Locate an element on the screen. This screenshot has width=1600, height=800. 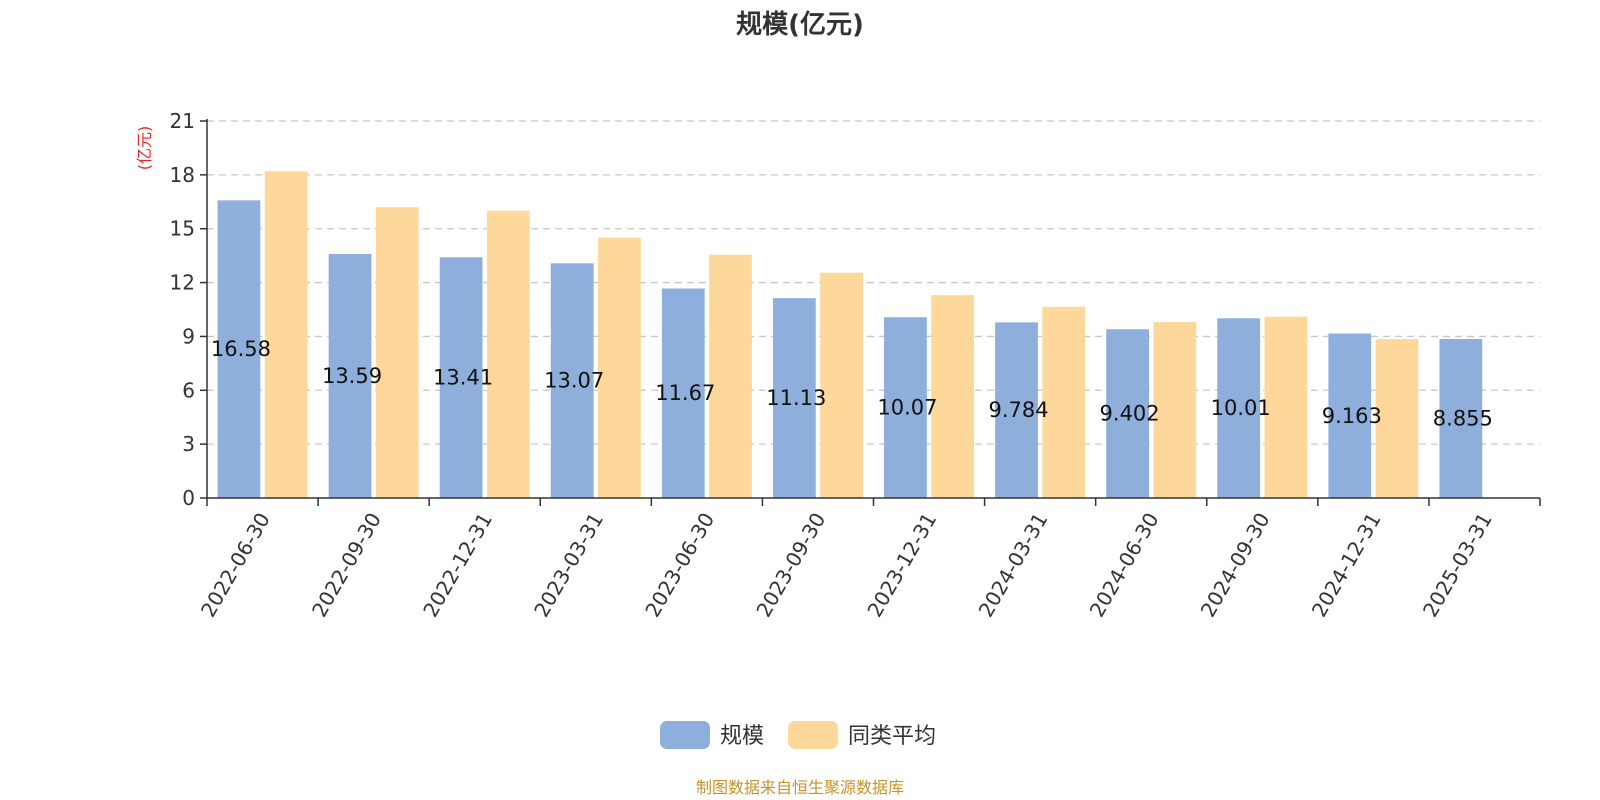
y-tick-label: 3 is located at coordinates (188, 444).